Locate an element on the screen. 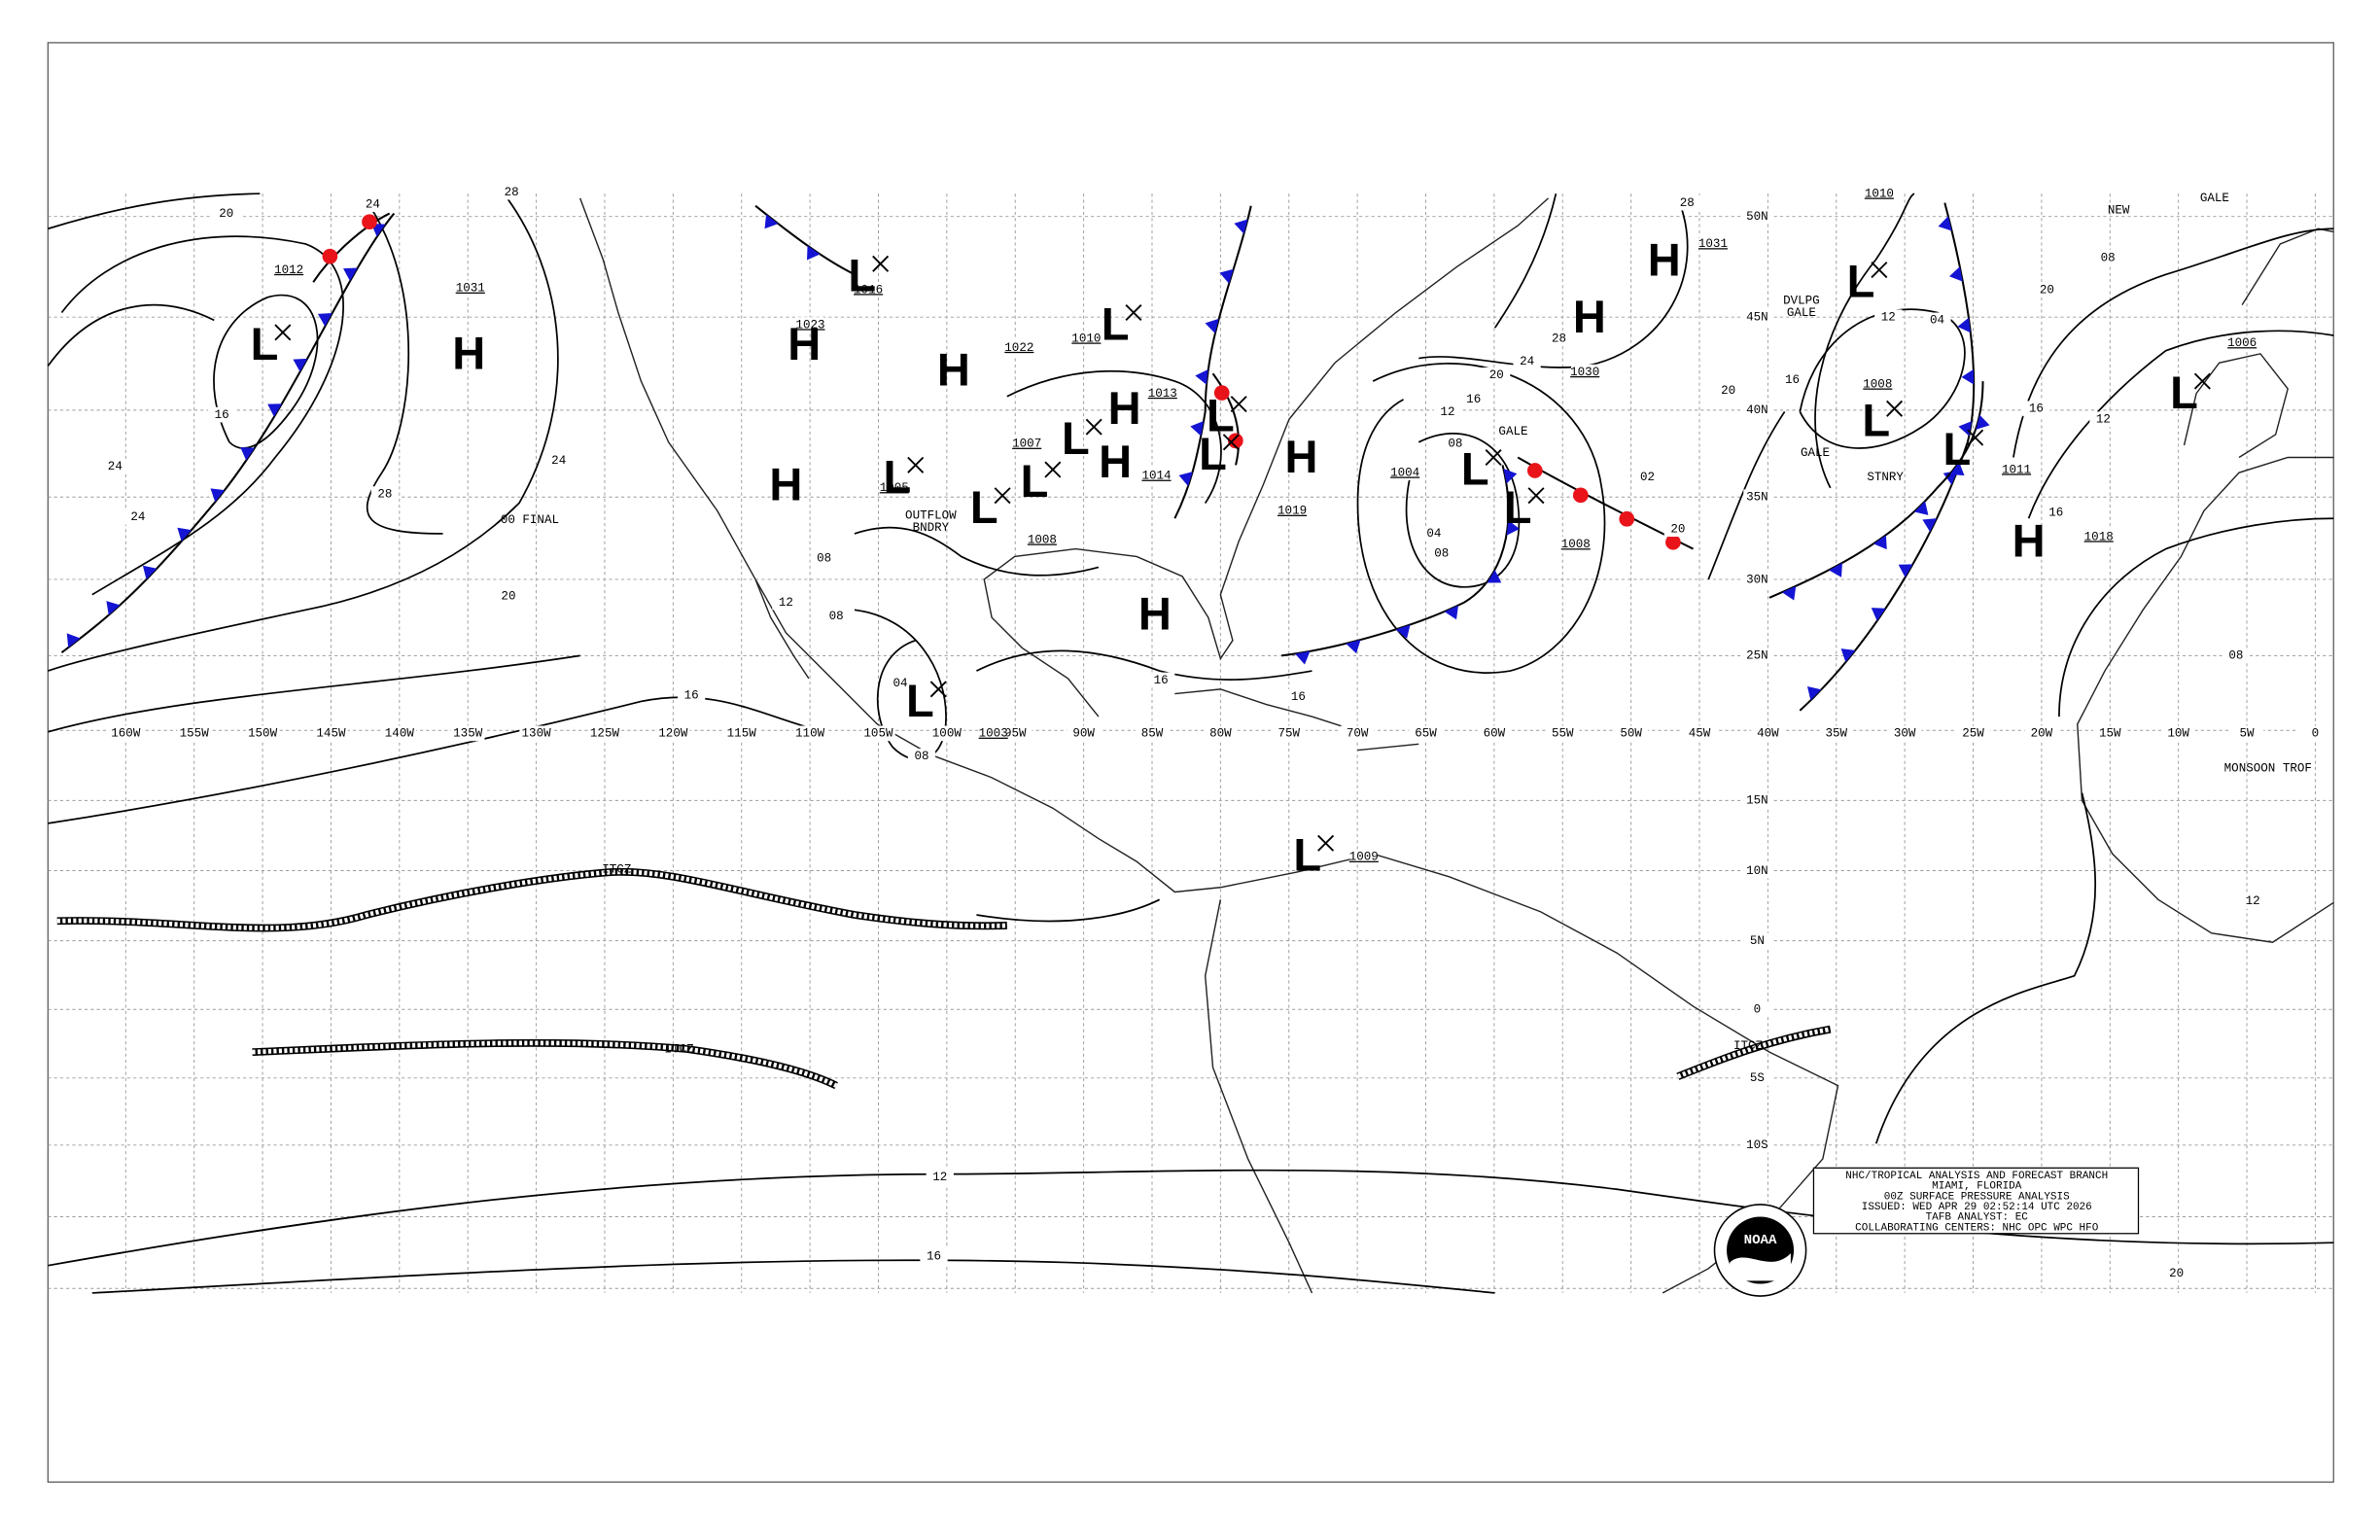 This screenshot has width=2380, height=1540. isobar-label: 1004 is located at coordinates (1404, 472).